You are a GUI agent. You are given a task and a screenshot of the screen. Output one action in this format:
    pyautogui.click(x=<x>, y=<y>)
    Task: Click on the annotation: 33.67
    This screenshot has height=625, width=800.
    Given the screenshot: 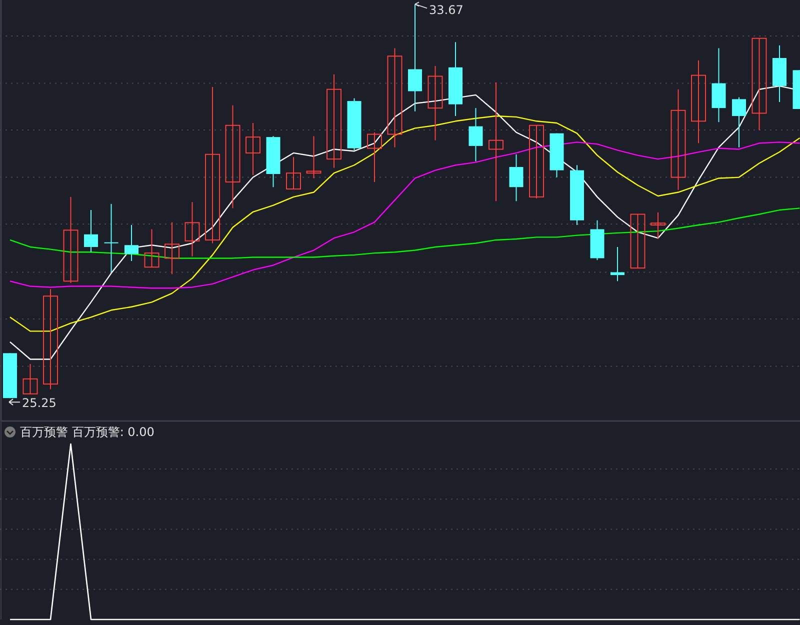 What is the action you would take?
    pyautogui.click(x=446, y=10)
    